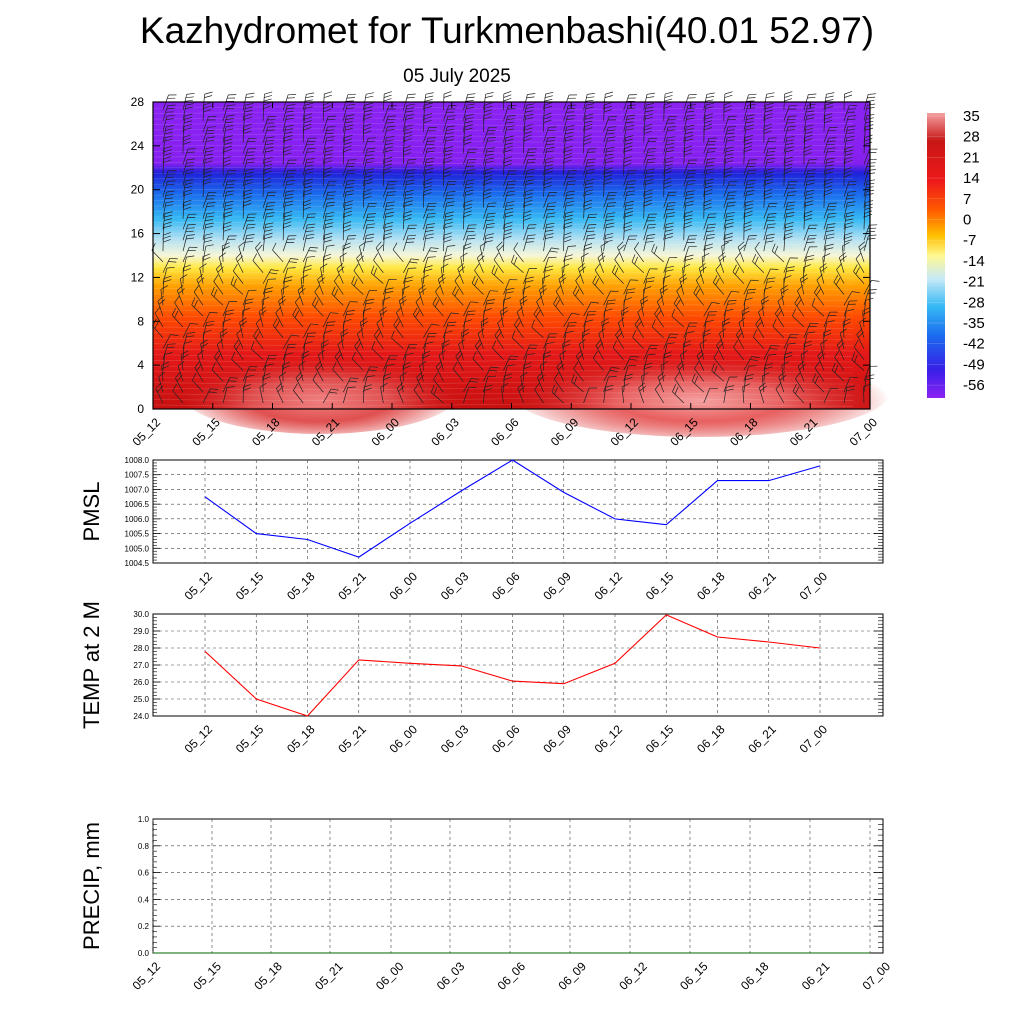  What do you see at coordinates (144, 819) in the screenshot?
I see `y-tick-label: 1.0` at bounding box center [144, 819].